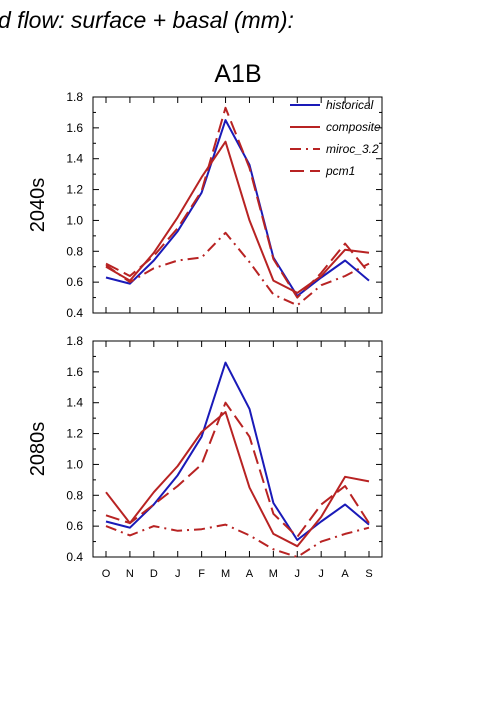  I want to click on figure-title: d flow: surface + basal (mm):, so click(147, 20).